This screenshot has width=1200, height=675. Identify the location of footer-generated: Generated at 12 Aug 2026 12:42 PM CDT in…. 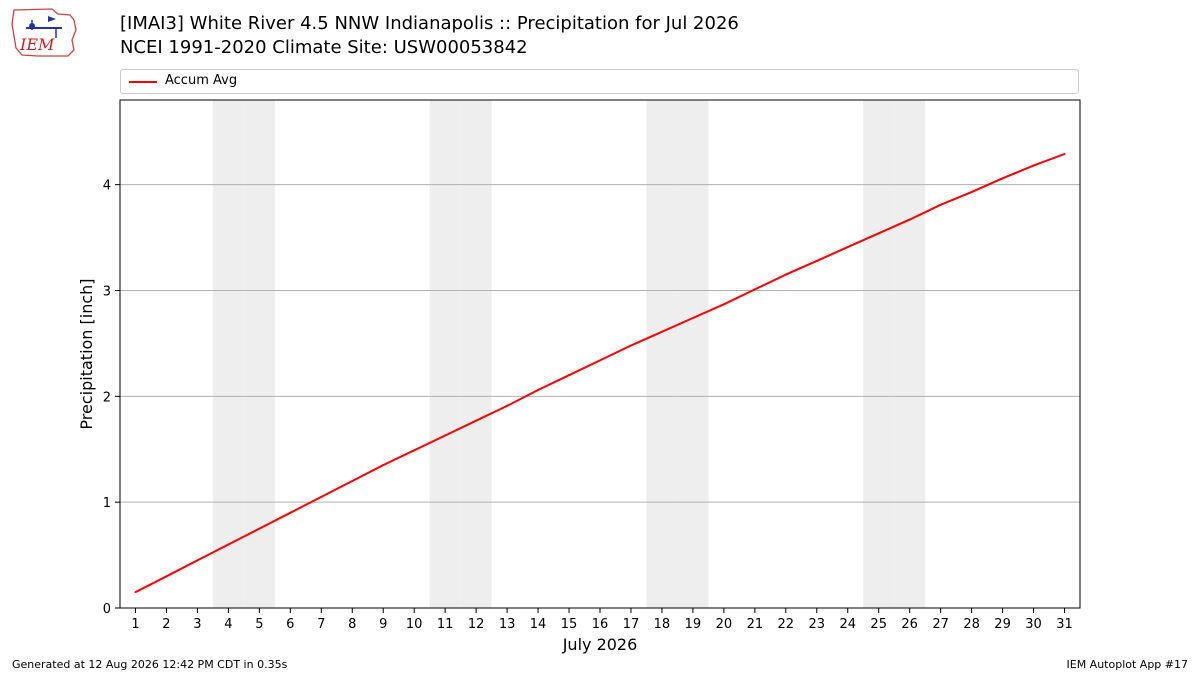
(150, 664).